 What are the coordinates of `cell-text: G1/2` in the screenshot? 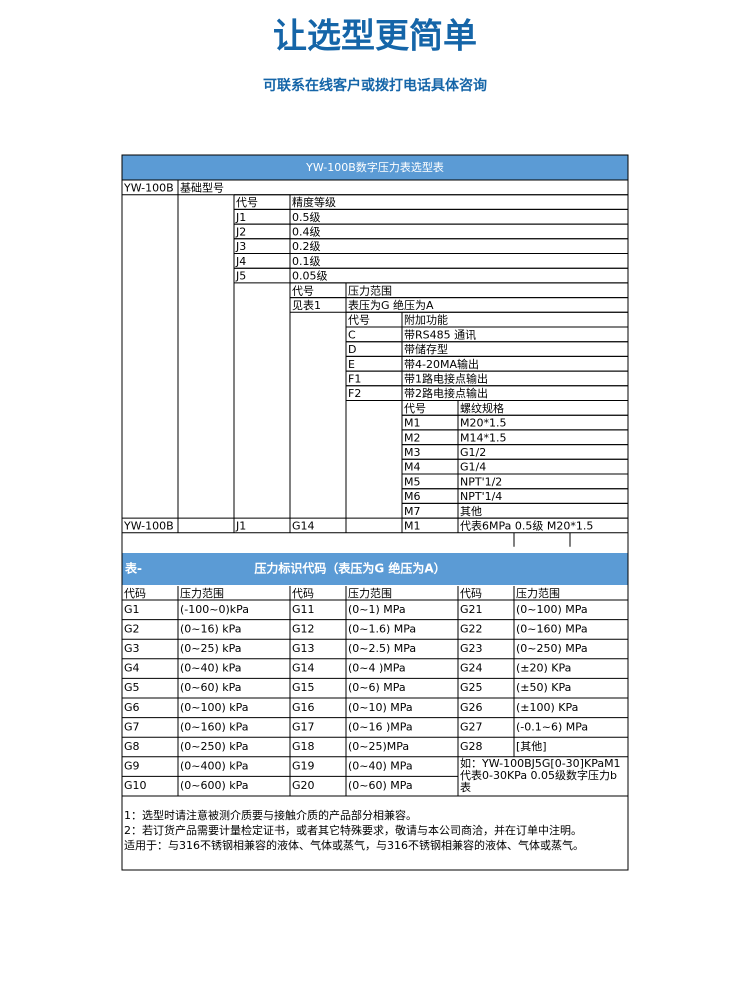 It's located at (473, 452).